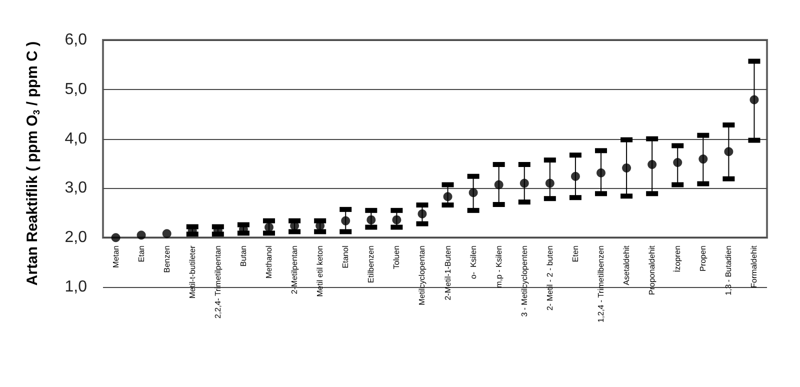 The height and width of the screenshot is (387, 800). Describe the element at coordinates (33, 163) in the screenshot. I see `y-axis-title: Artan Reaktiflik ( ppm O3 / ppm C )` at that location.